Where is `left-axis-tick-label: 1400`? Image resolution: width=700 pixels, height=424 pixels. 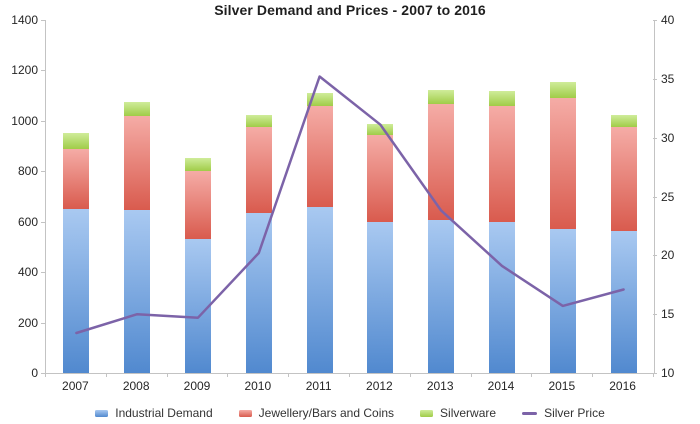
left-axis-tick-label: 1400 is located at coordinates (24, 20).